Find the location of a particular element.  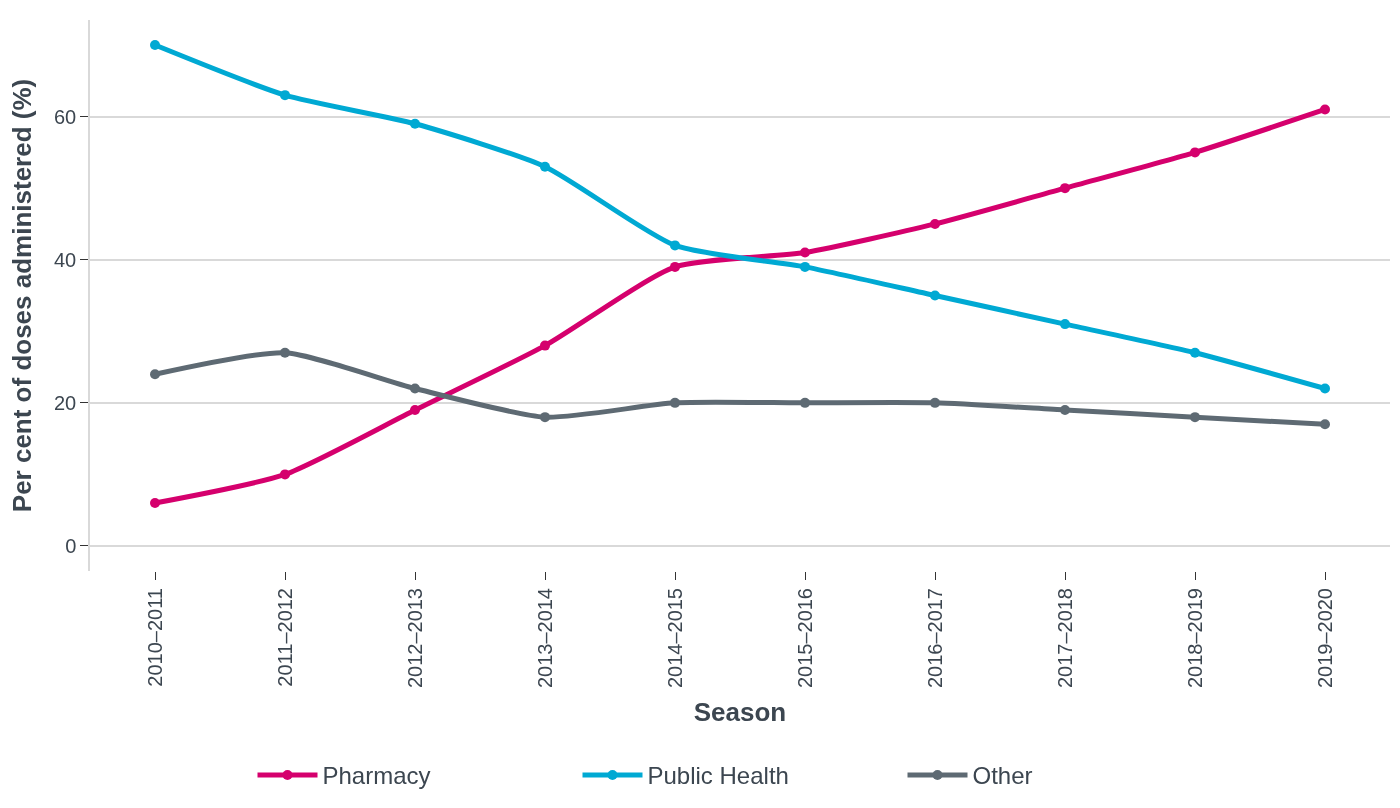

legend-label: Public Health is located at coordinates (718, 776).